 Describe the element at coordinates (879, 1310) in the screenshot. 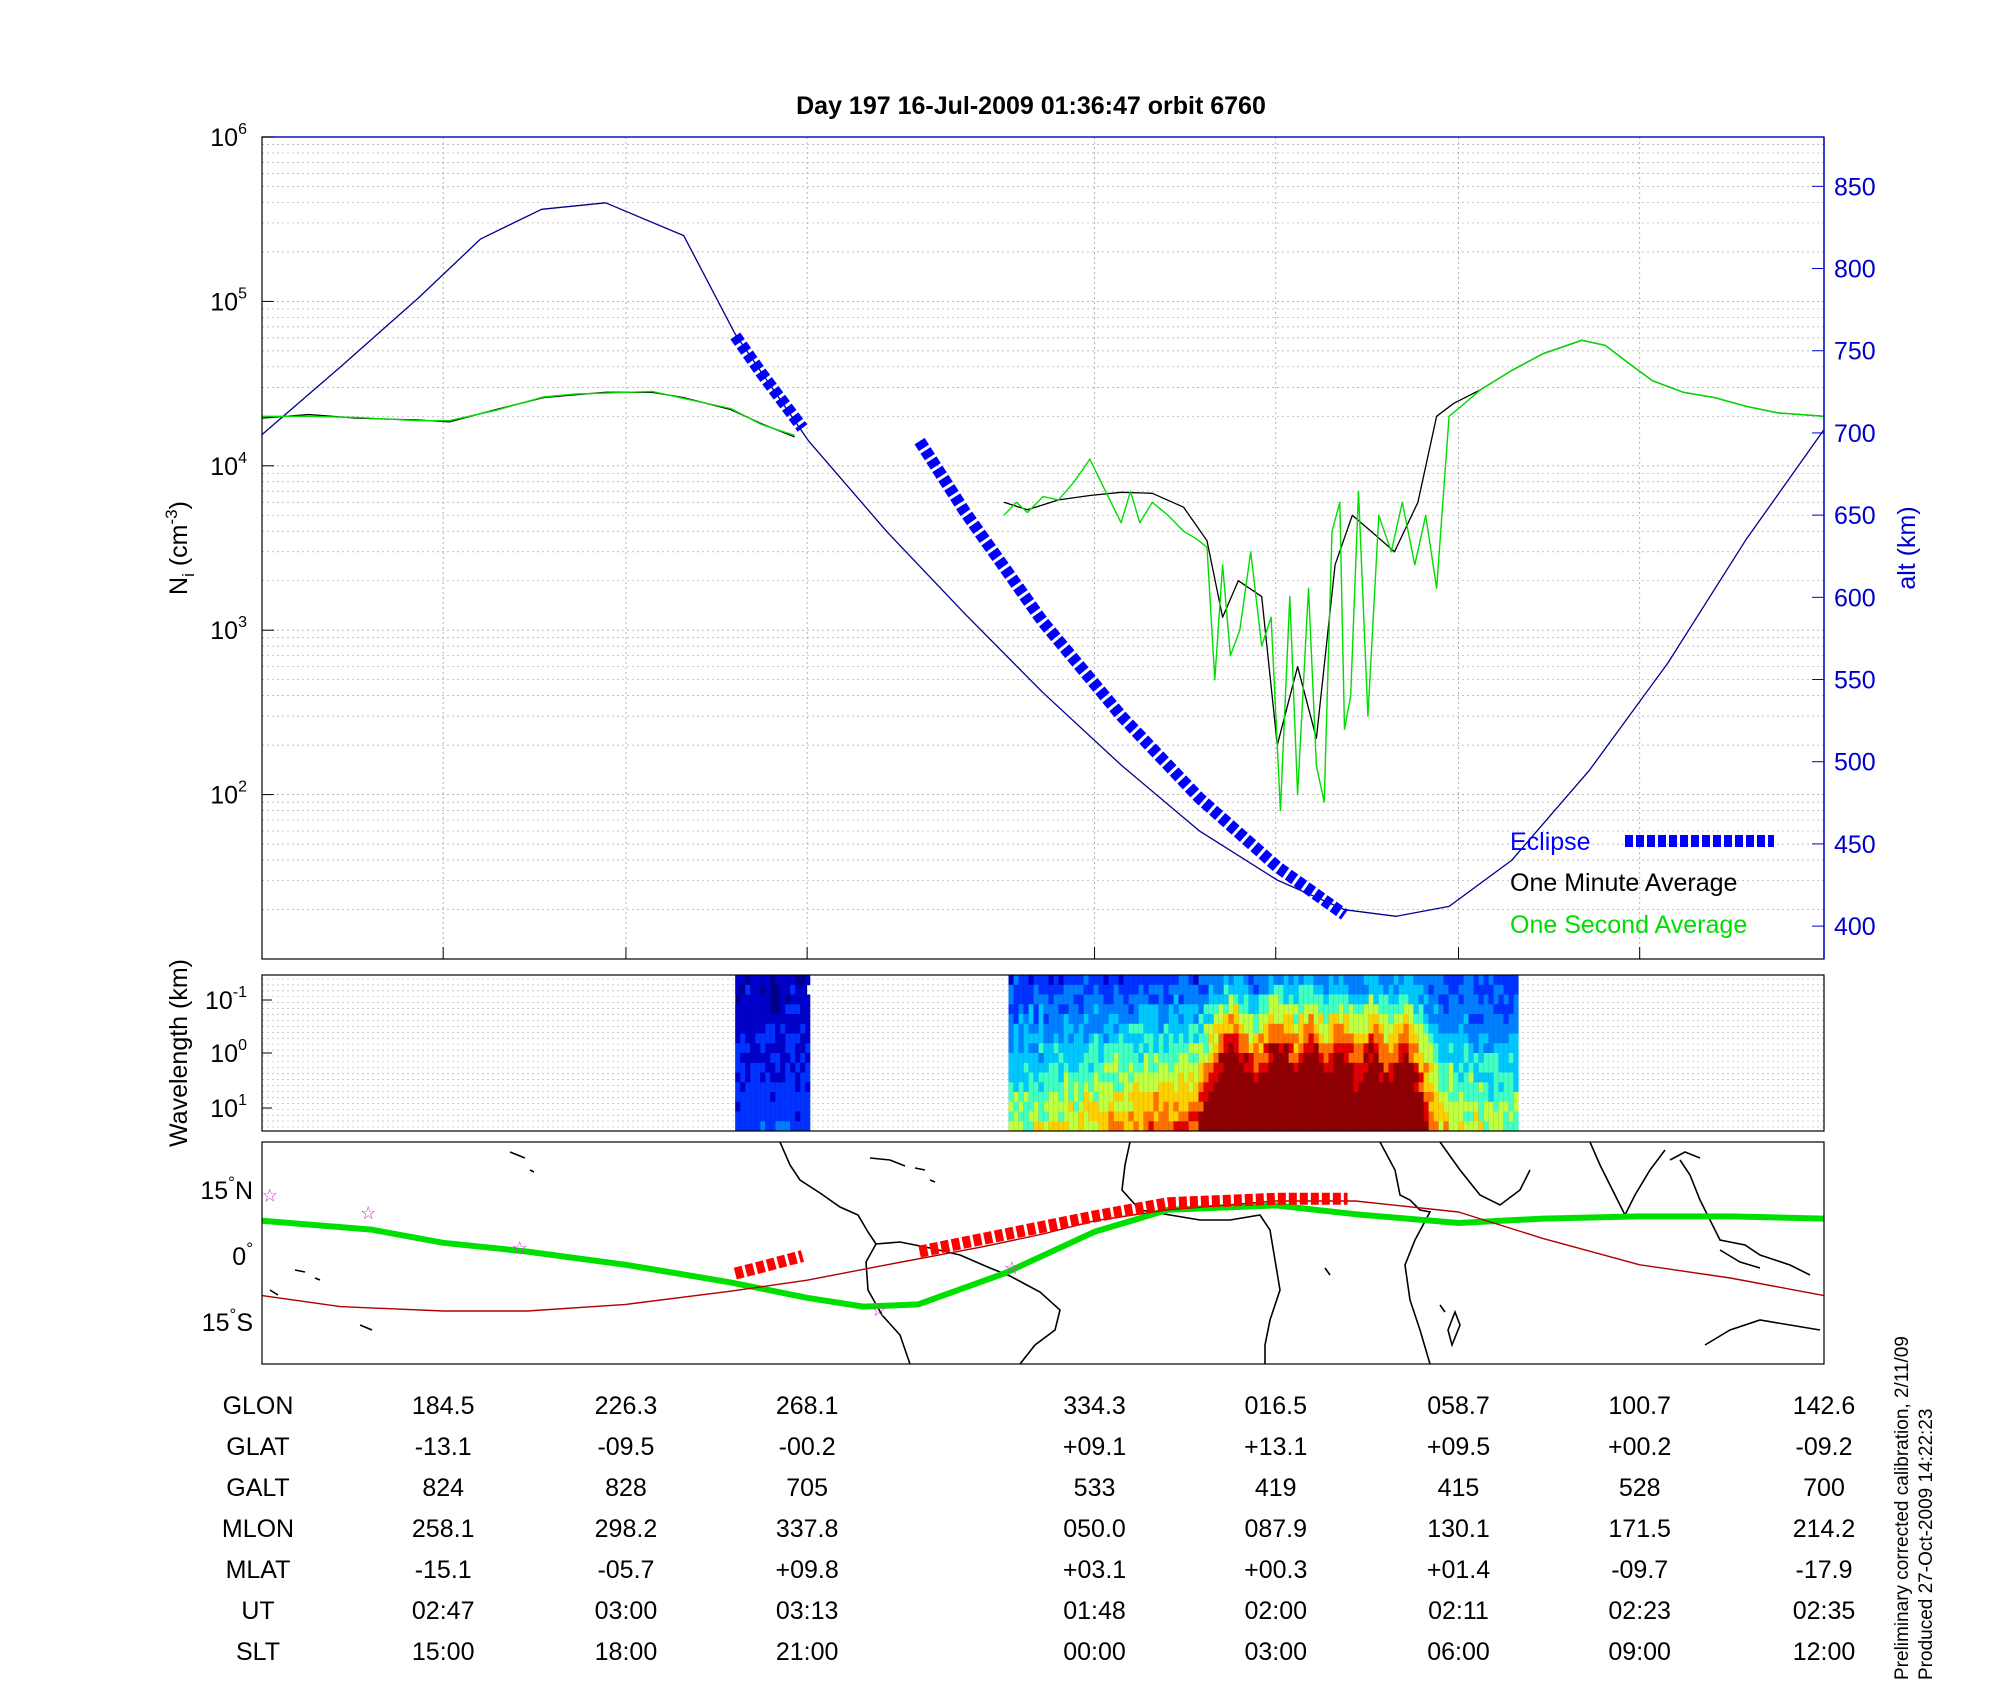

I see `star-marker: ☆` at that location.